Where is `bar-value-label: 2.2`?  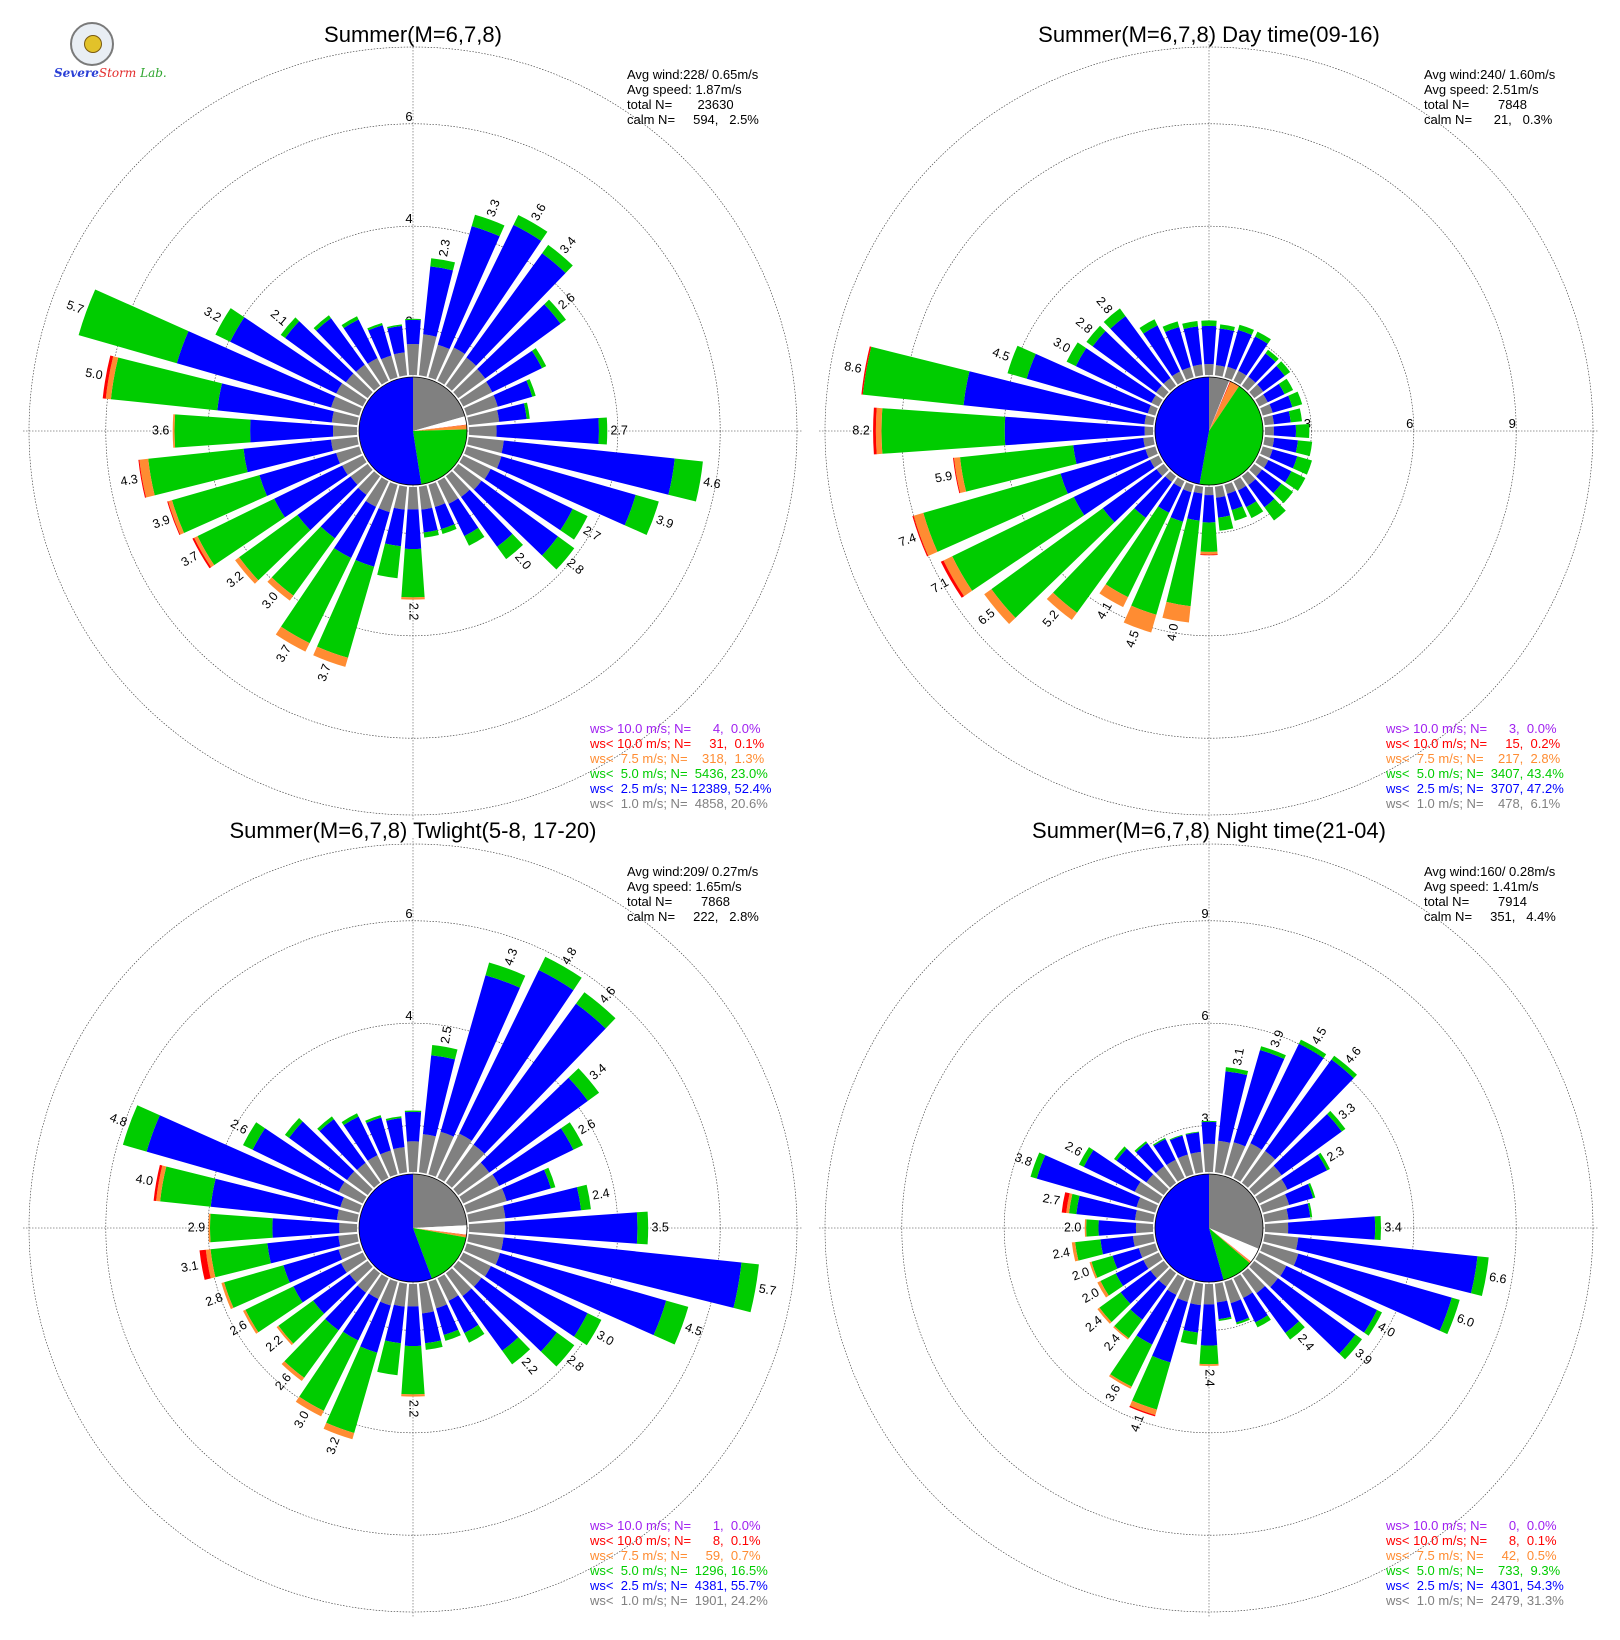
bar-value-label: 2.2 is located at coordinates (530, 1366).